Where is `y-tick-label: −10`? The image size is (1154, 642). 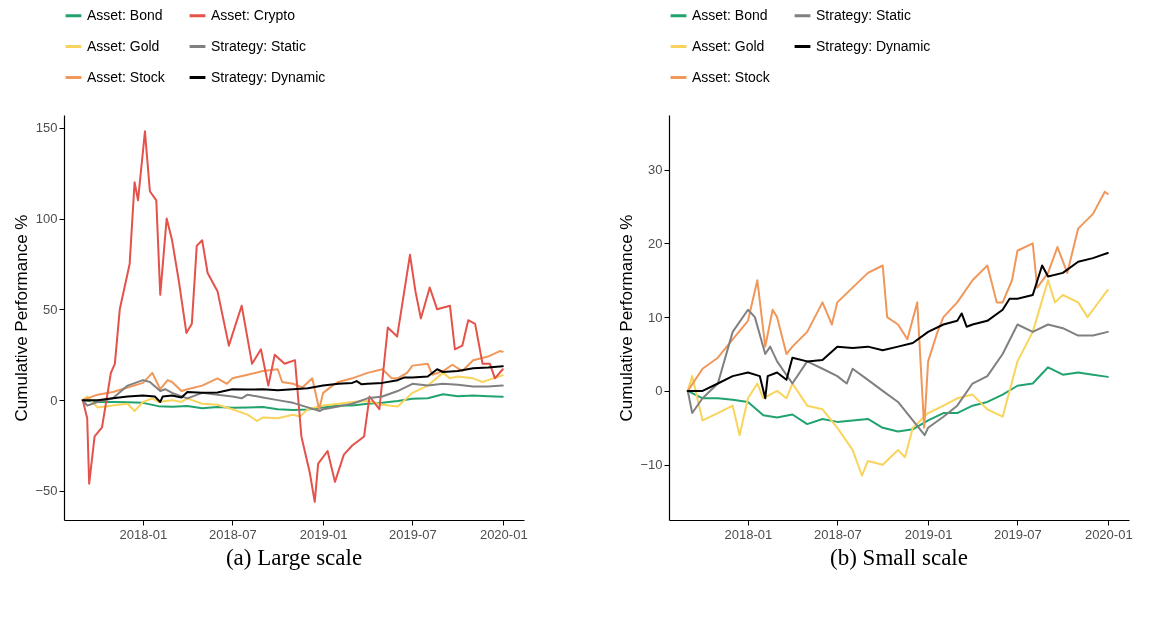 y-tick-label: −10 is located at coordinates (651, 465).